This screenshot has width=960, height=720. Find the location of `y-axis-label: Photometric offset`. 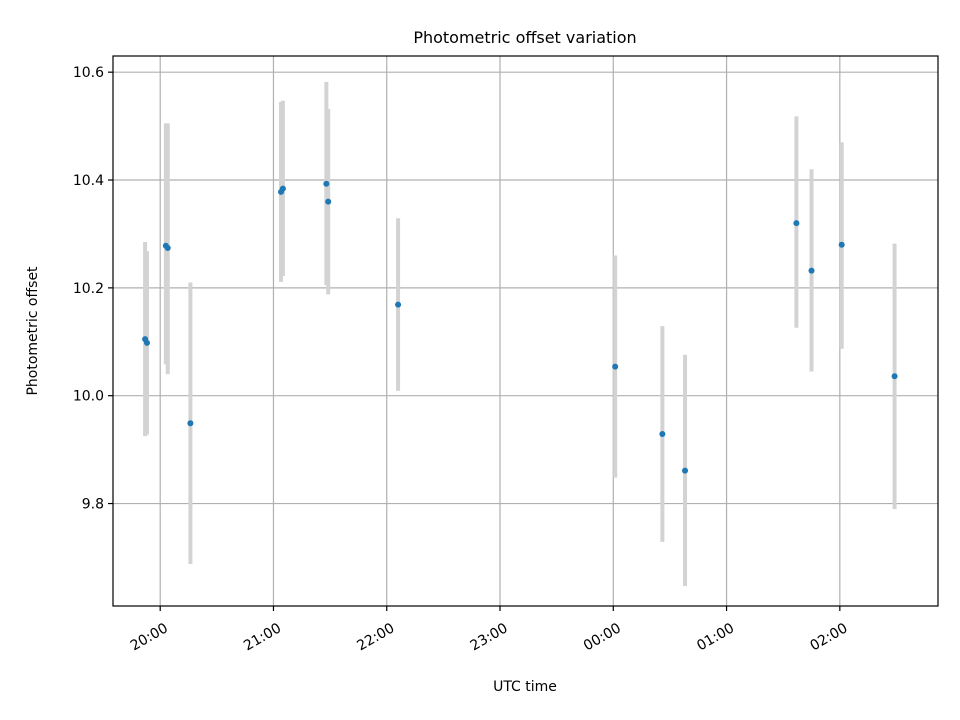

y-axis-label: Photometric offset is located at coordinates (33, 331).